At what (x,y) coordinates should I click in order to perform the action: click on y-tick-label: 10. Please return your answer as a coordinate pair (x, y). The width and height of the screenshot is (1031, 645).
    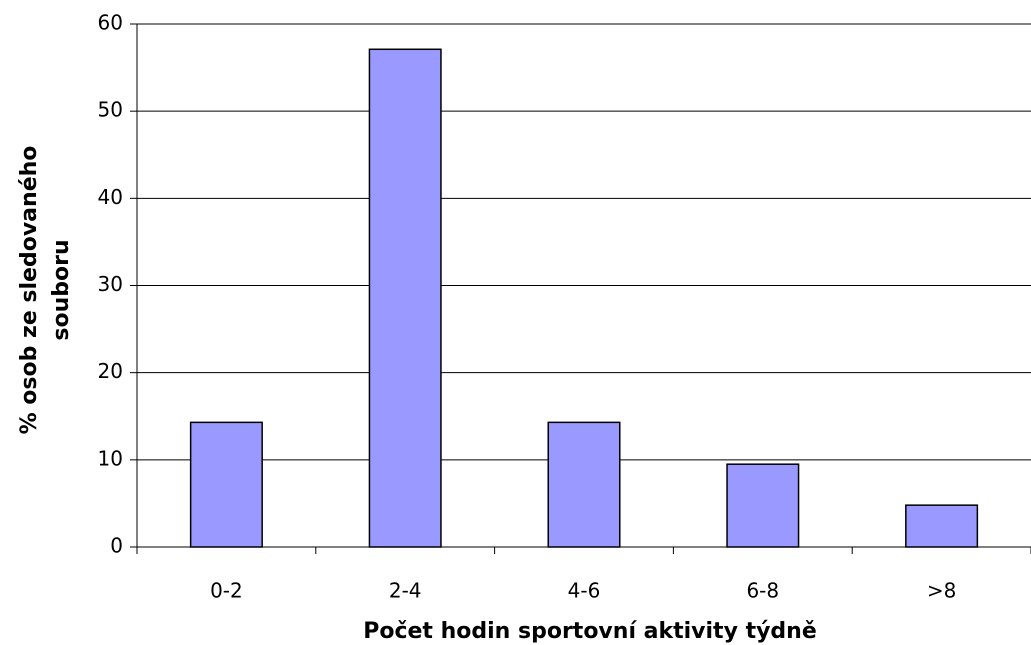
    Looking at the image, I should click on (110, 458).